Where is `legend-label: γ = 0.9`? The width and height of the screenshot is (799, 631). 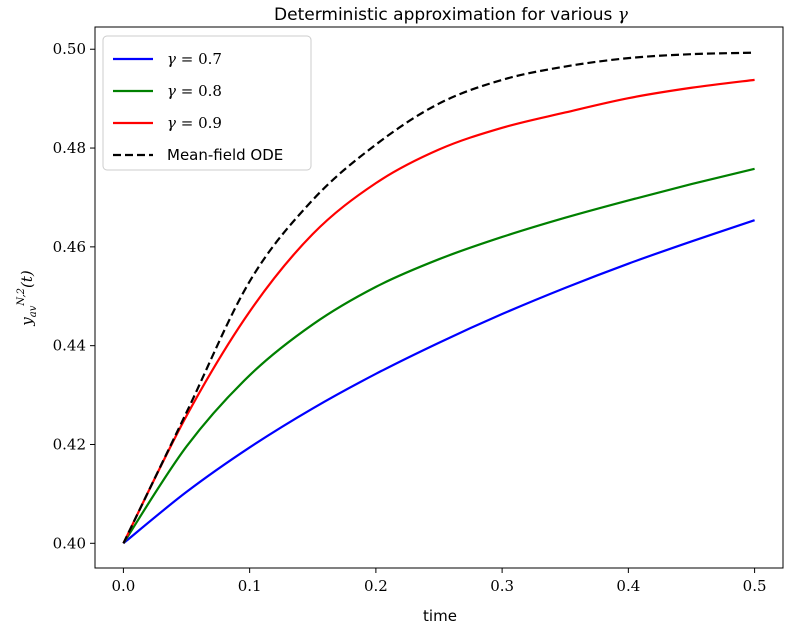 legend-label: γ = 0.9 is located at coordinates (194, 123).